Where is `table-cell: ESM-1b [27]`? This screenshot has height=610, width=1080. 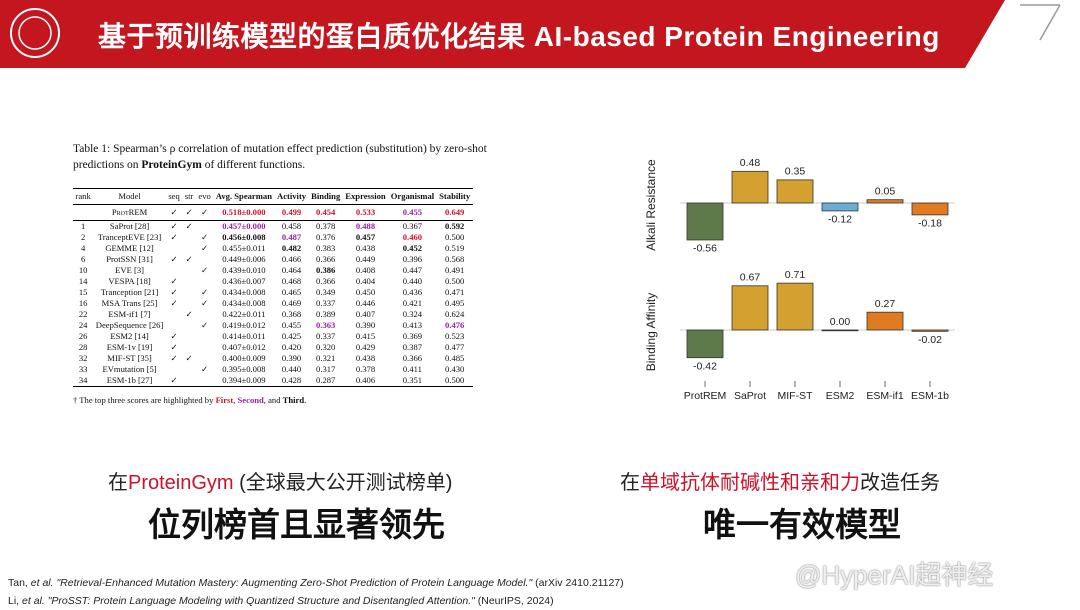 table-cell: ESM-1b [27] is located at coordinates (129, 380).